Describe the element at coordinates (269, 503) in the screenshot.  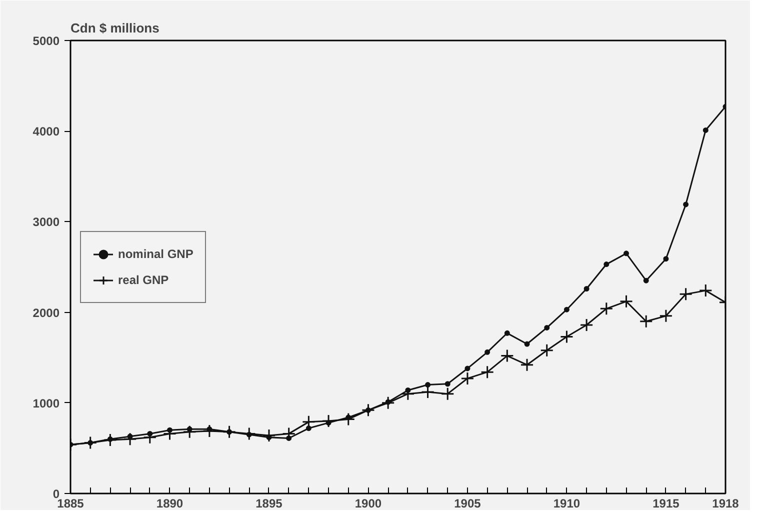
I see `x-tick-label: 1895` at that location.